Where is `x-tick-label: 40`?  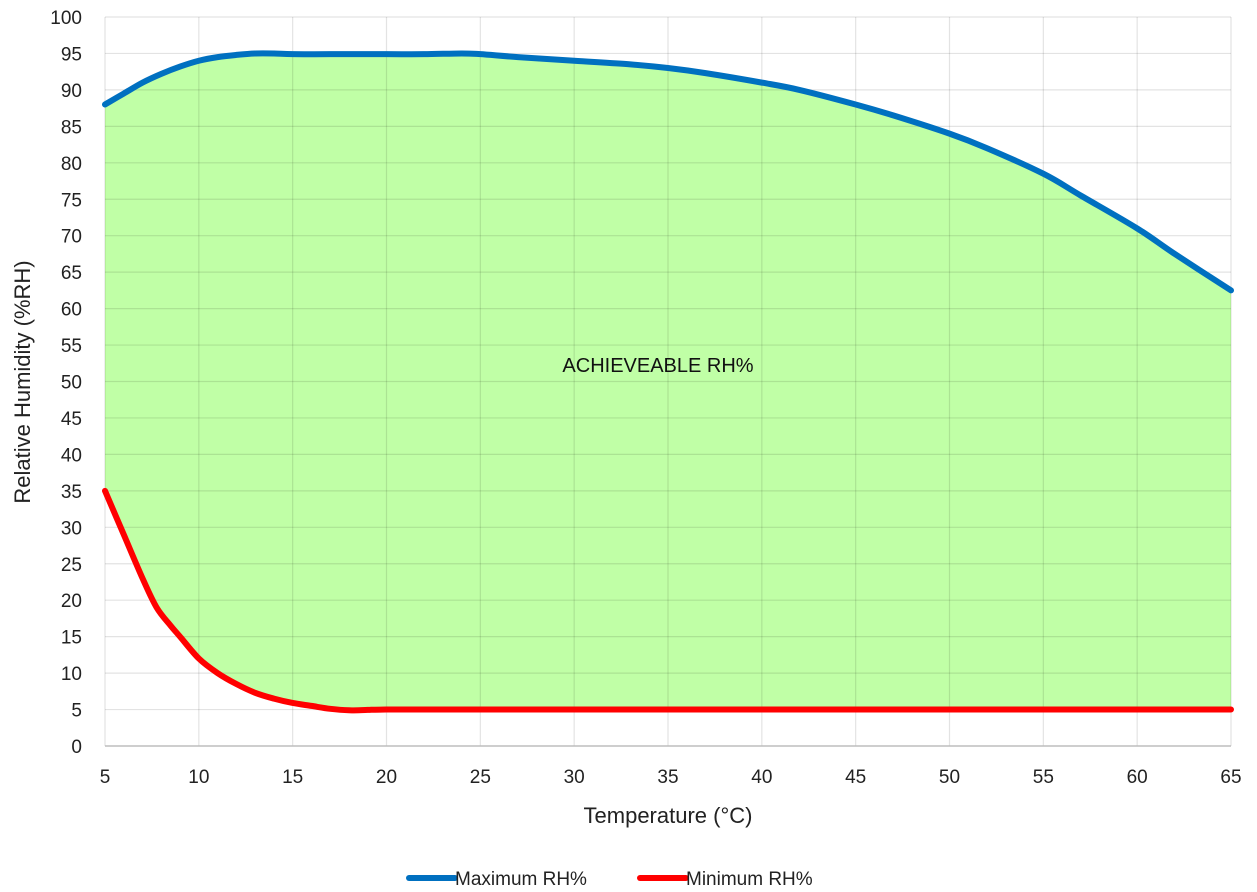 x-tick-label: 40 is located at coordinates (761, 777).